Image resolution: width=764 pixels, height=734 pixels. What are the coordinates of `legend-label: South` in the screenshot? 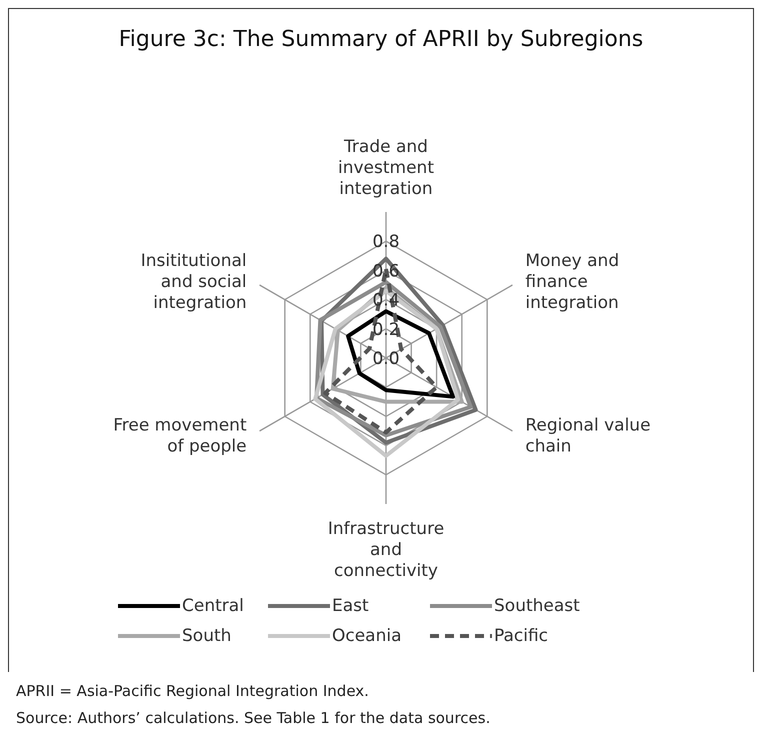 It's located at (206, 636).